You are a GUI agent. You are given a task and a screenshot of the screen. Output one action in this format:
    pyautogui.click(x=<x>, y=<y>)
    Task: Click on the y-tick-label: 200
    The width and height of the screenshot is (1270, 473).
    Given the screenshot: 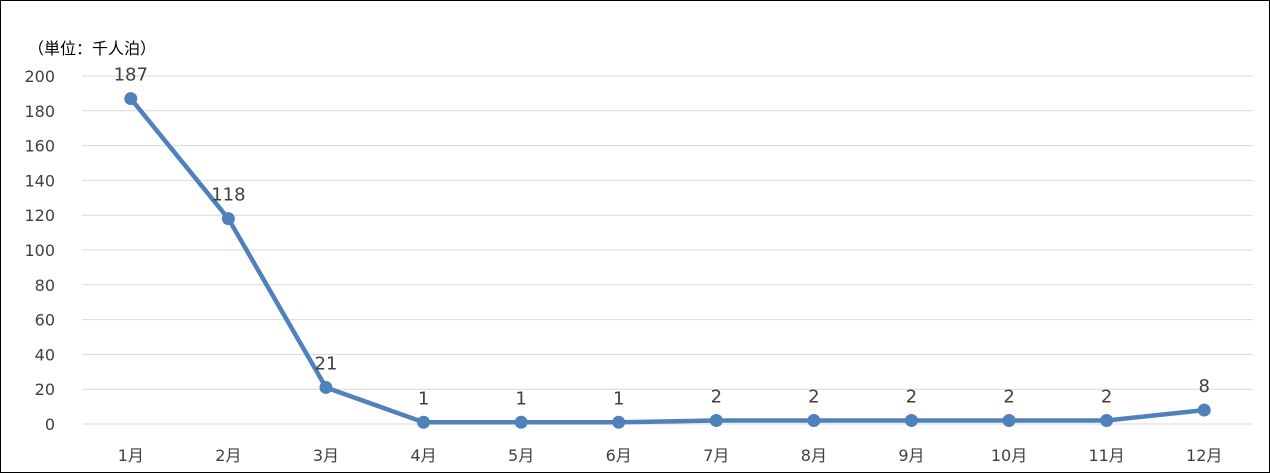 What is the action you would take?
    pyautogui.click(x=39, y=76)
    